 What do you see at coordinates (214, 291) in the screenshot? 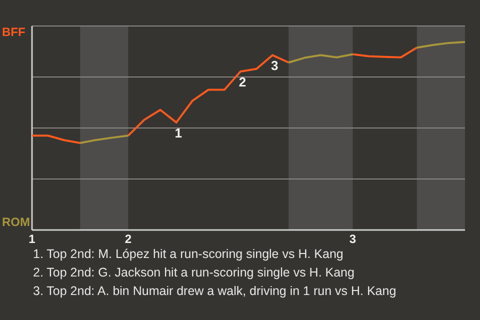
I see `text: 3. Top 2nd: A. bin Numair drew a walk, driving in 1 run vs H. Kang` at bounding box center [214, 291].